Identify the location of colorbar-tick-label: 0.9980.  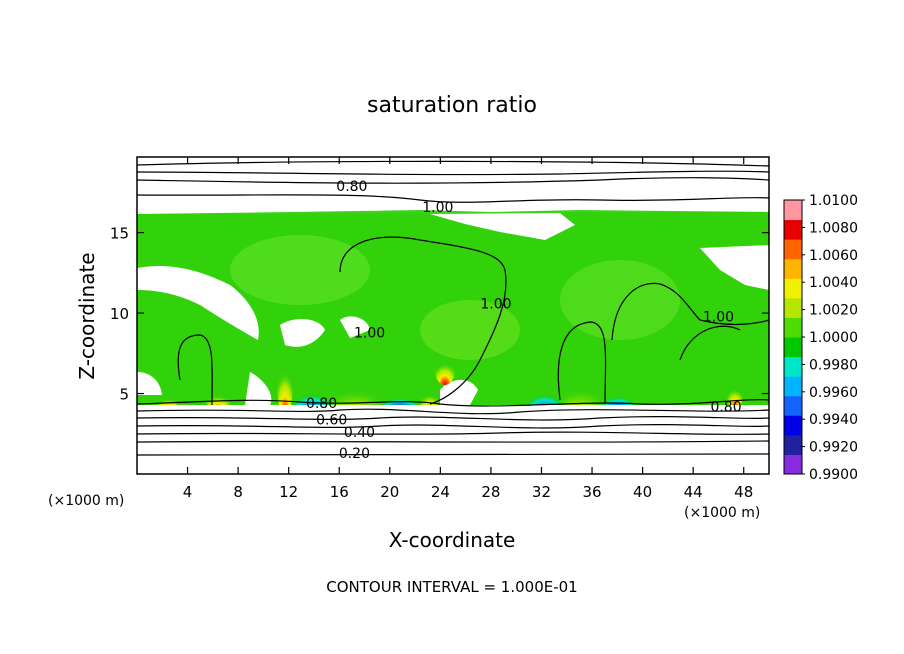
(833, 365).